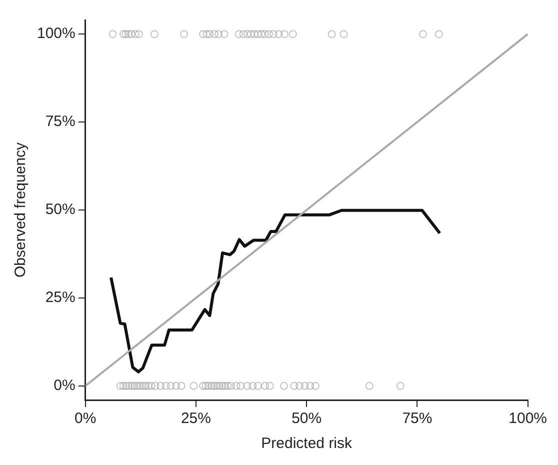 The image size is (558, 465). I want to click on y-tick-label: 0%, so click(65, 385).